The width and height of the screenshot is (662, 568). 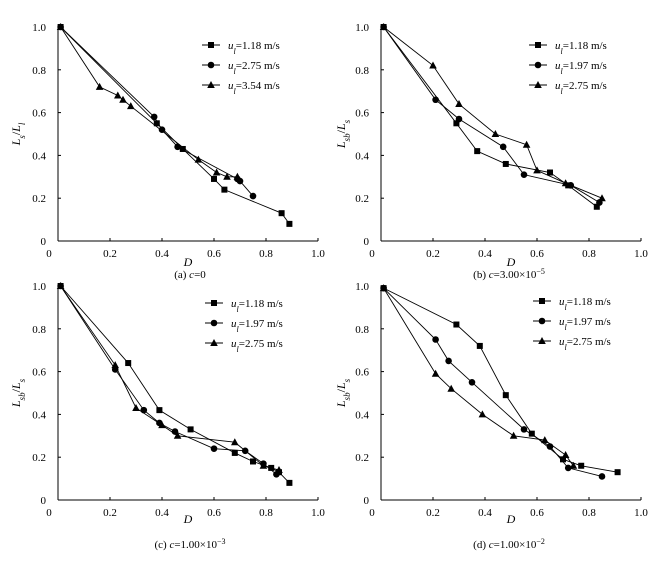 I want to click on text-run: s, so click(x=22, y=137).